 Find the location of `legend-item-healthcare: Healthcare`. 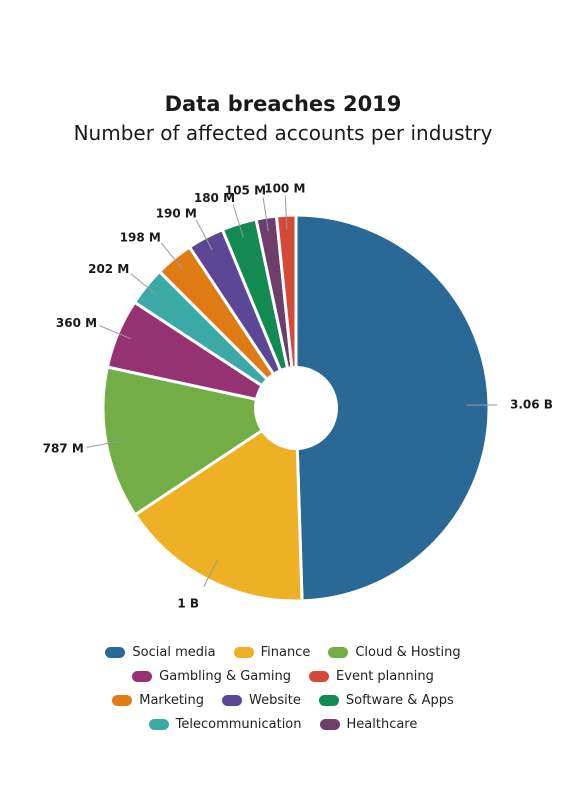

legend-item-healthcare: Healthcare is located at coordinates (368, 724).